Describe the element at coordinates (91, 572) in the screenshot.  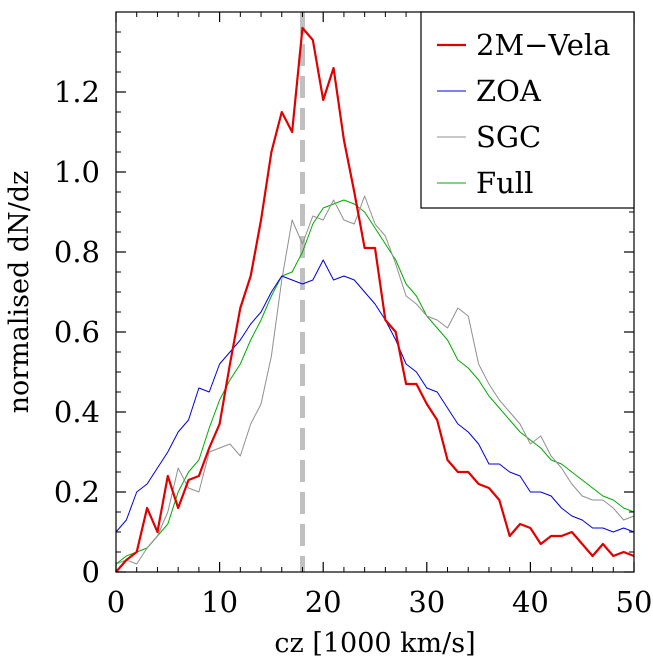
I see `y-tick-label: 0` at that location.